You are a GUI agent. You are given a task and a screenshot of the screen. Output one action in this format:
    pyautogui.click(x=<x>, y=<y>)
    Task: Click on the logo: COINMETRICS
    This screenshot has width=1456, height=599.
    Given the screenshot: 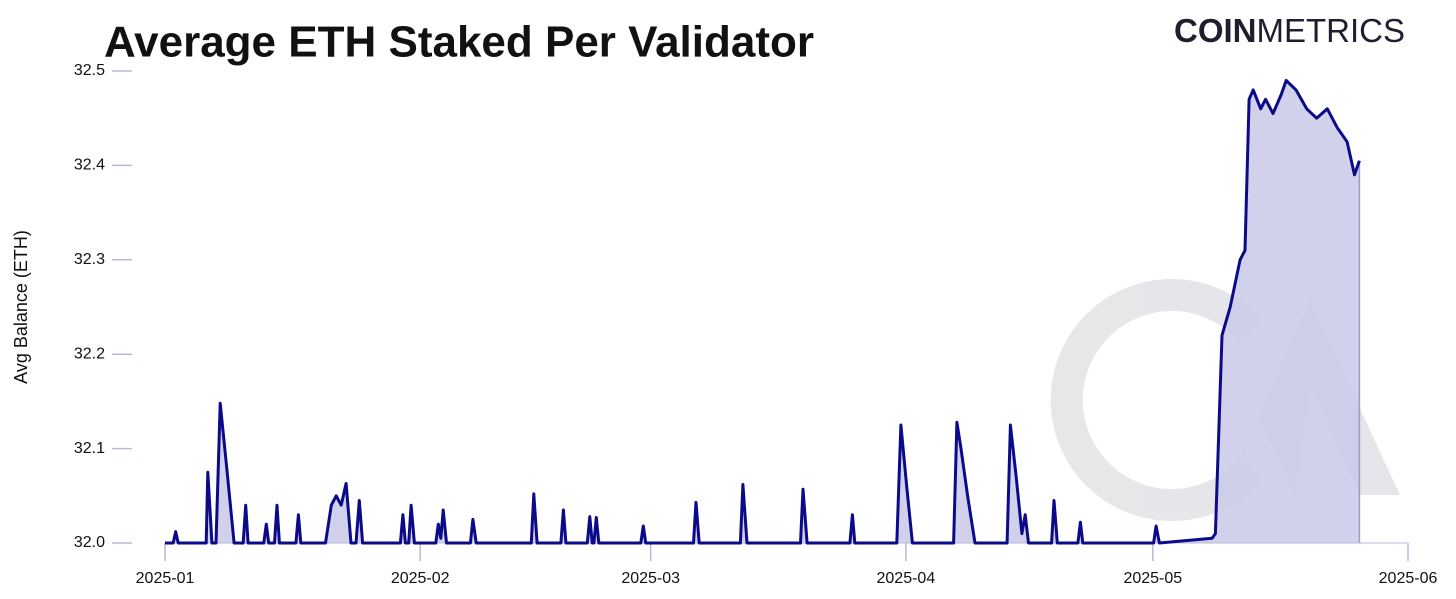 What is the action you would take?
    pyautogui.click(x=1289, y=30)
    